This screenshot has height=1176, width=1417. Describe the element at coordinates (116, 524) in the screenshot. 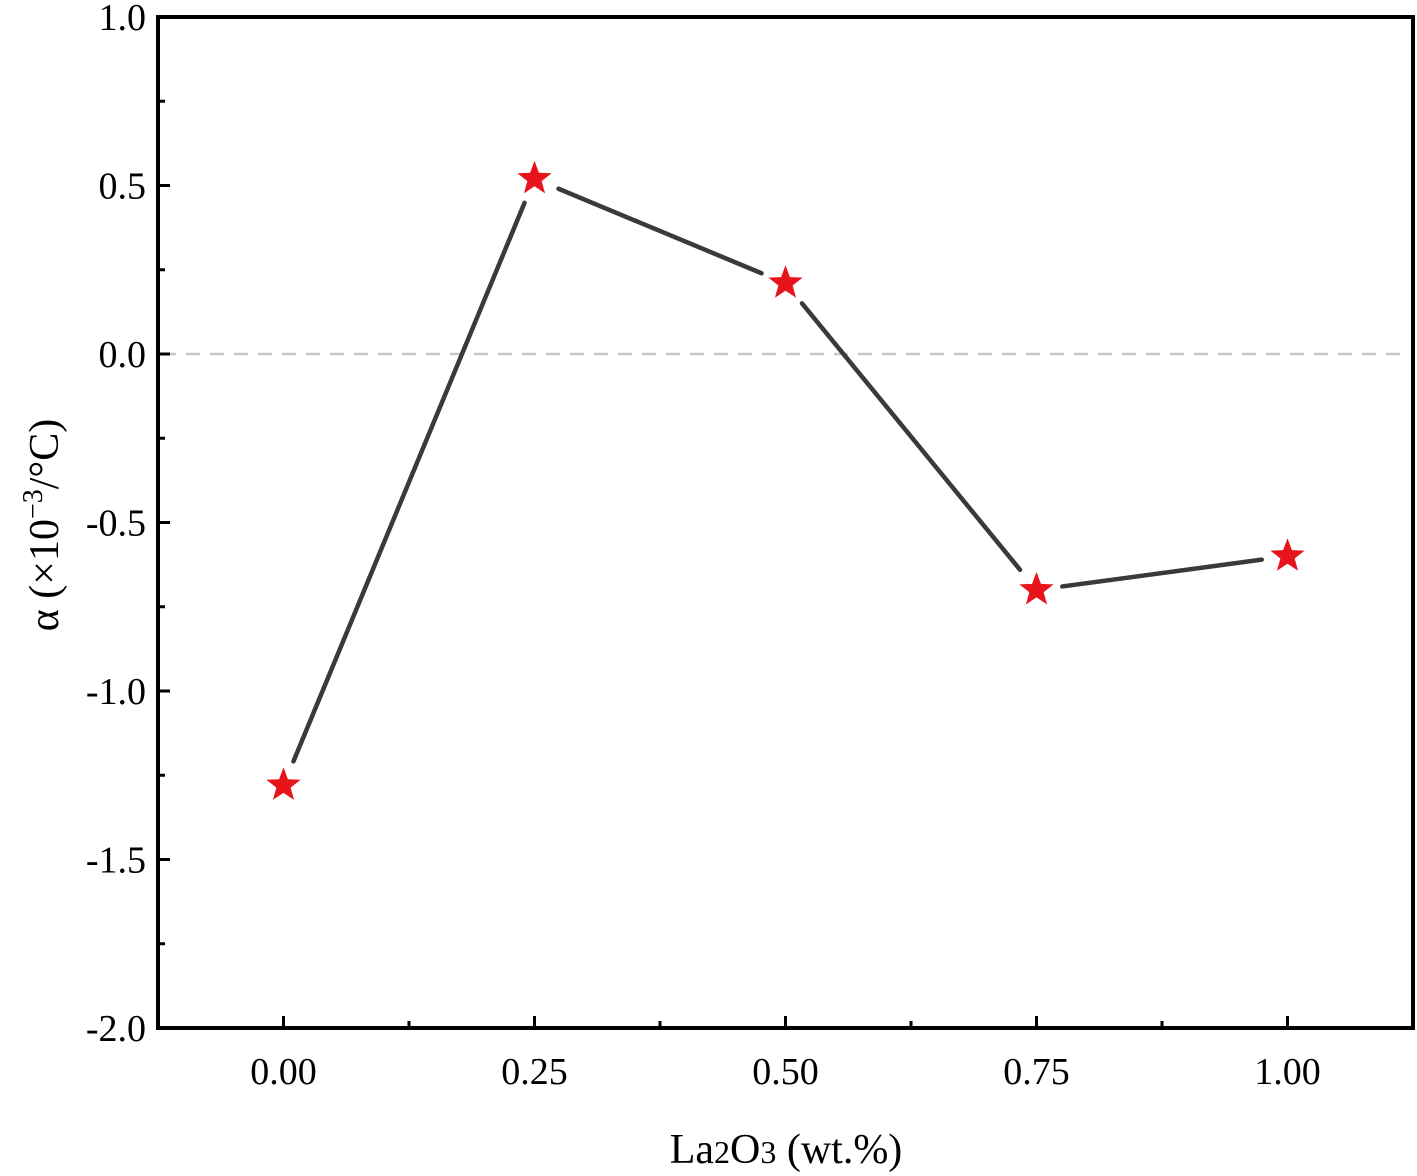

I see `y-tick-label: -0.5` at that location.